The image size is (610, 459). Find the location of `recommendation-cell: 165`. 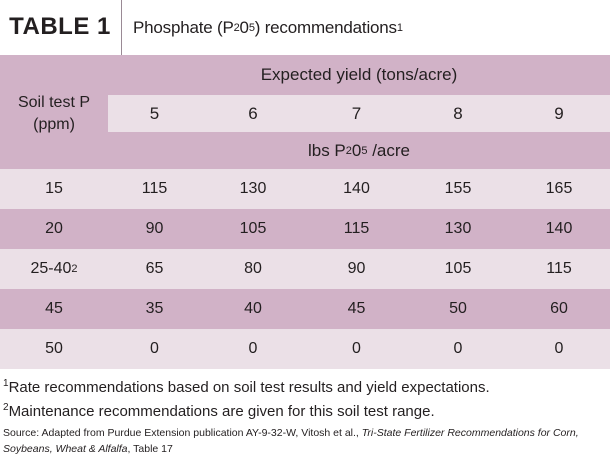

recommendation-cell: 165 is located at coordinates (559, 188).